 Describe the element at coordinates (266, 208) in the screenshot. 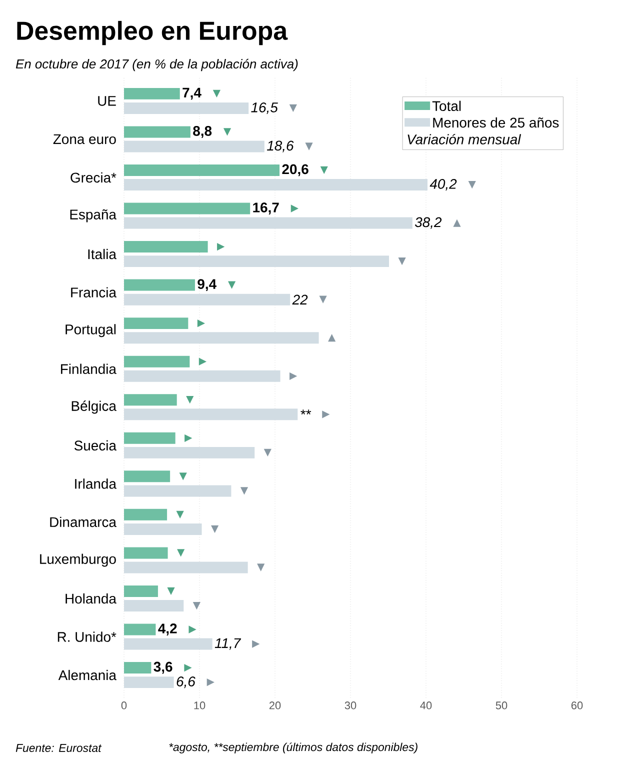

I see `data-label: 16,7` at that location.